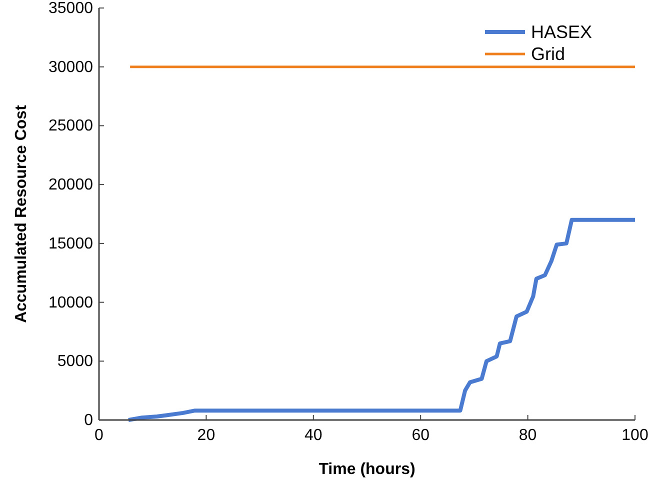 The height and width of the screenshot is (486, 651). Describe the element at coordinates (71, 185) in the screenshot. I see `y-tick-label: 20000` at that location.